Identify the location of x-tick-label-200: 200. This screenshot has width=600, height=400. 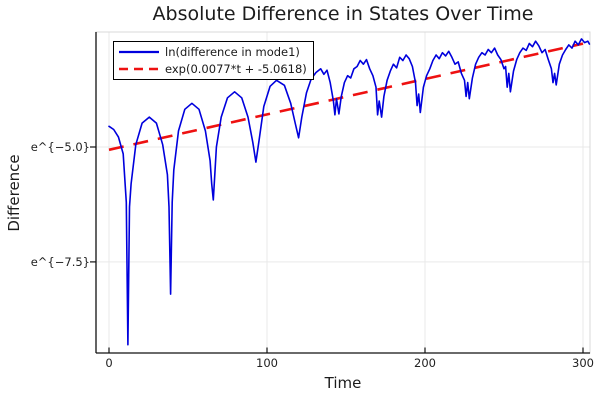
(425, 363).